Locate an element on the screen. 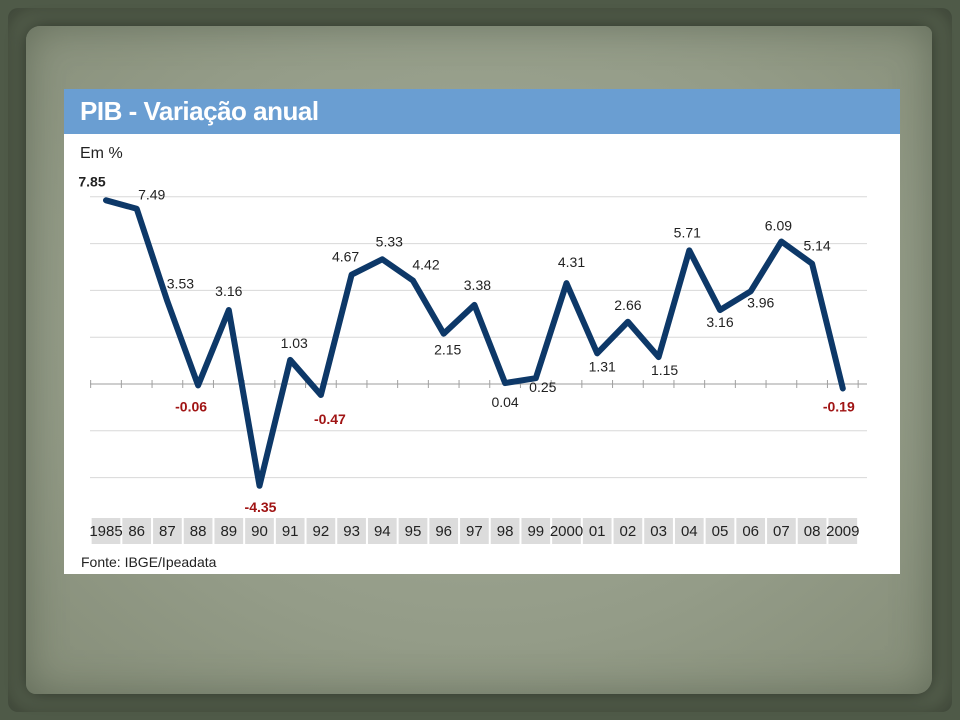 This screenshot has height=720, width=960. category-label: 04 is located at coordinates (689, 531).